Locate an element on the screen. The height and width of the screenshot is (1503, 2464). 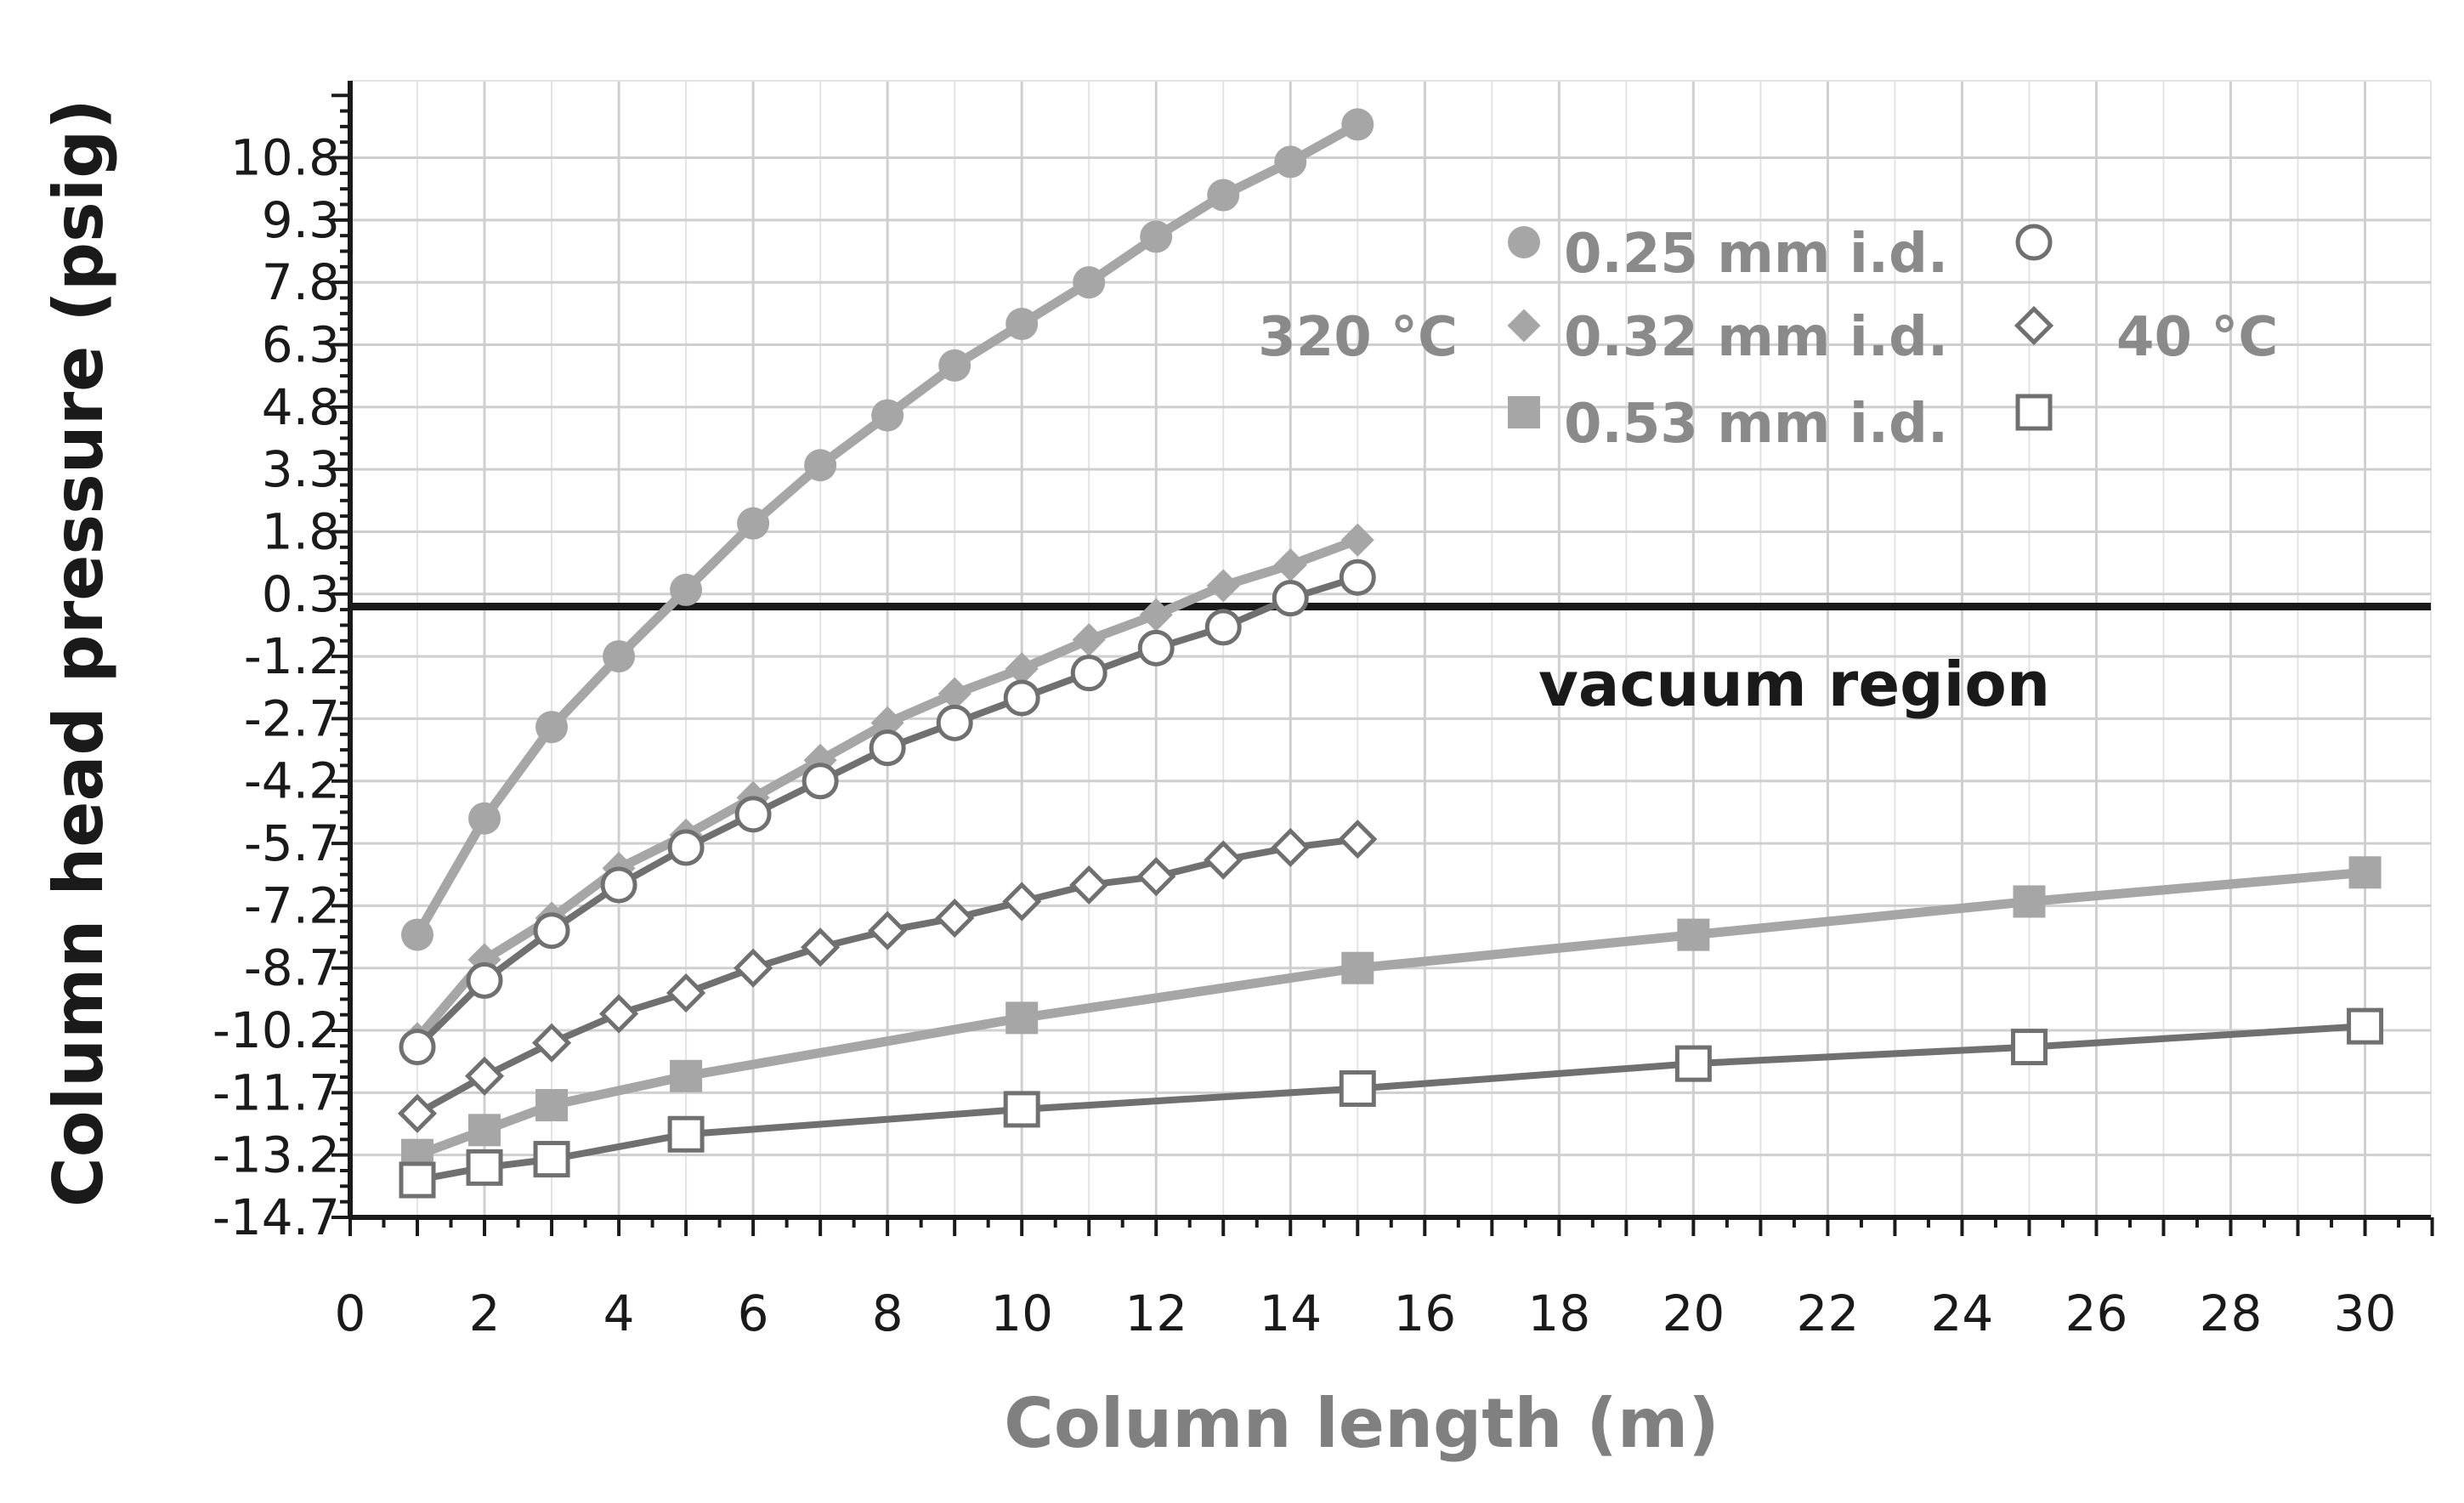
y-axis-label: Column head pressure (psig) is located at coordinates (79, 653).